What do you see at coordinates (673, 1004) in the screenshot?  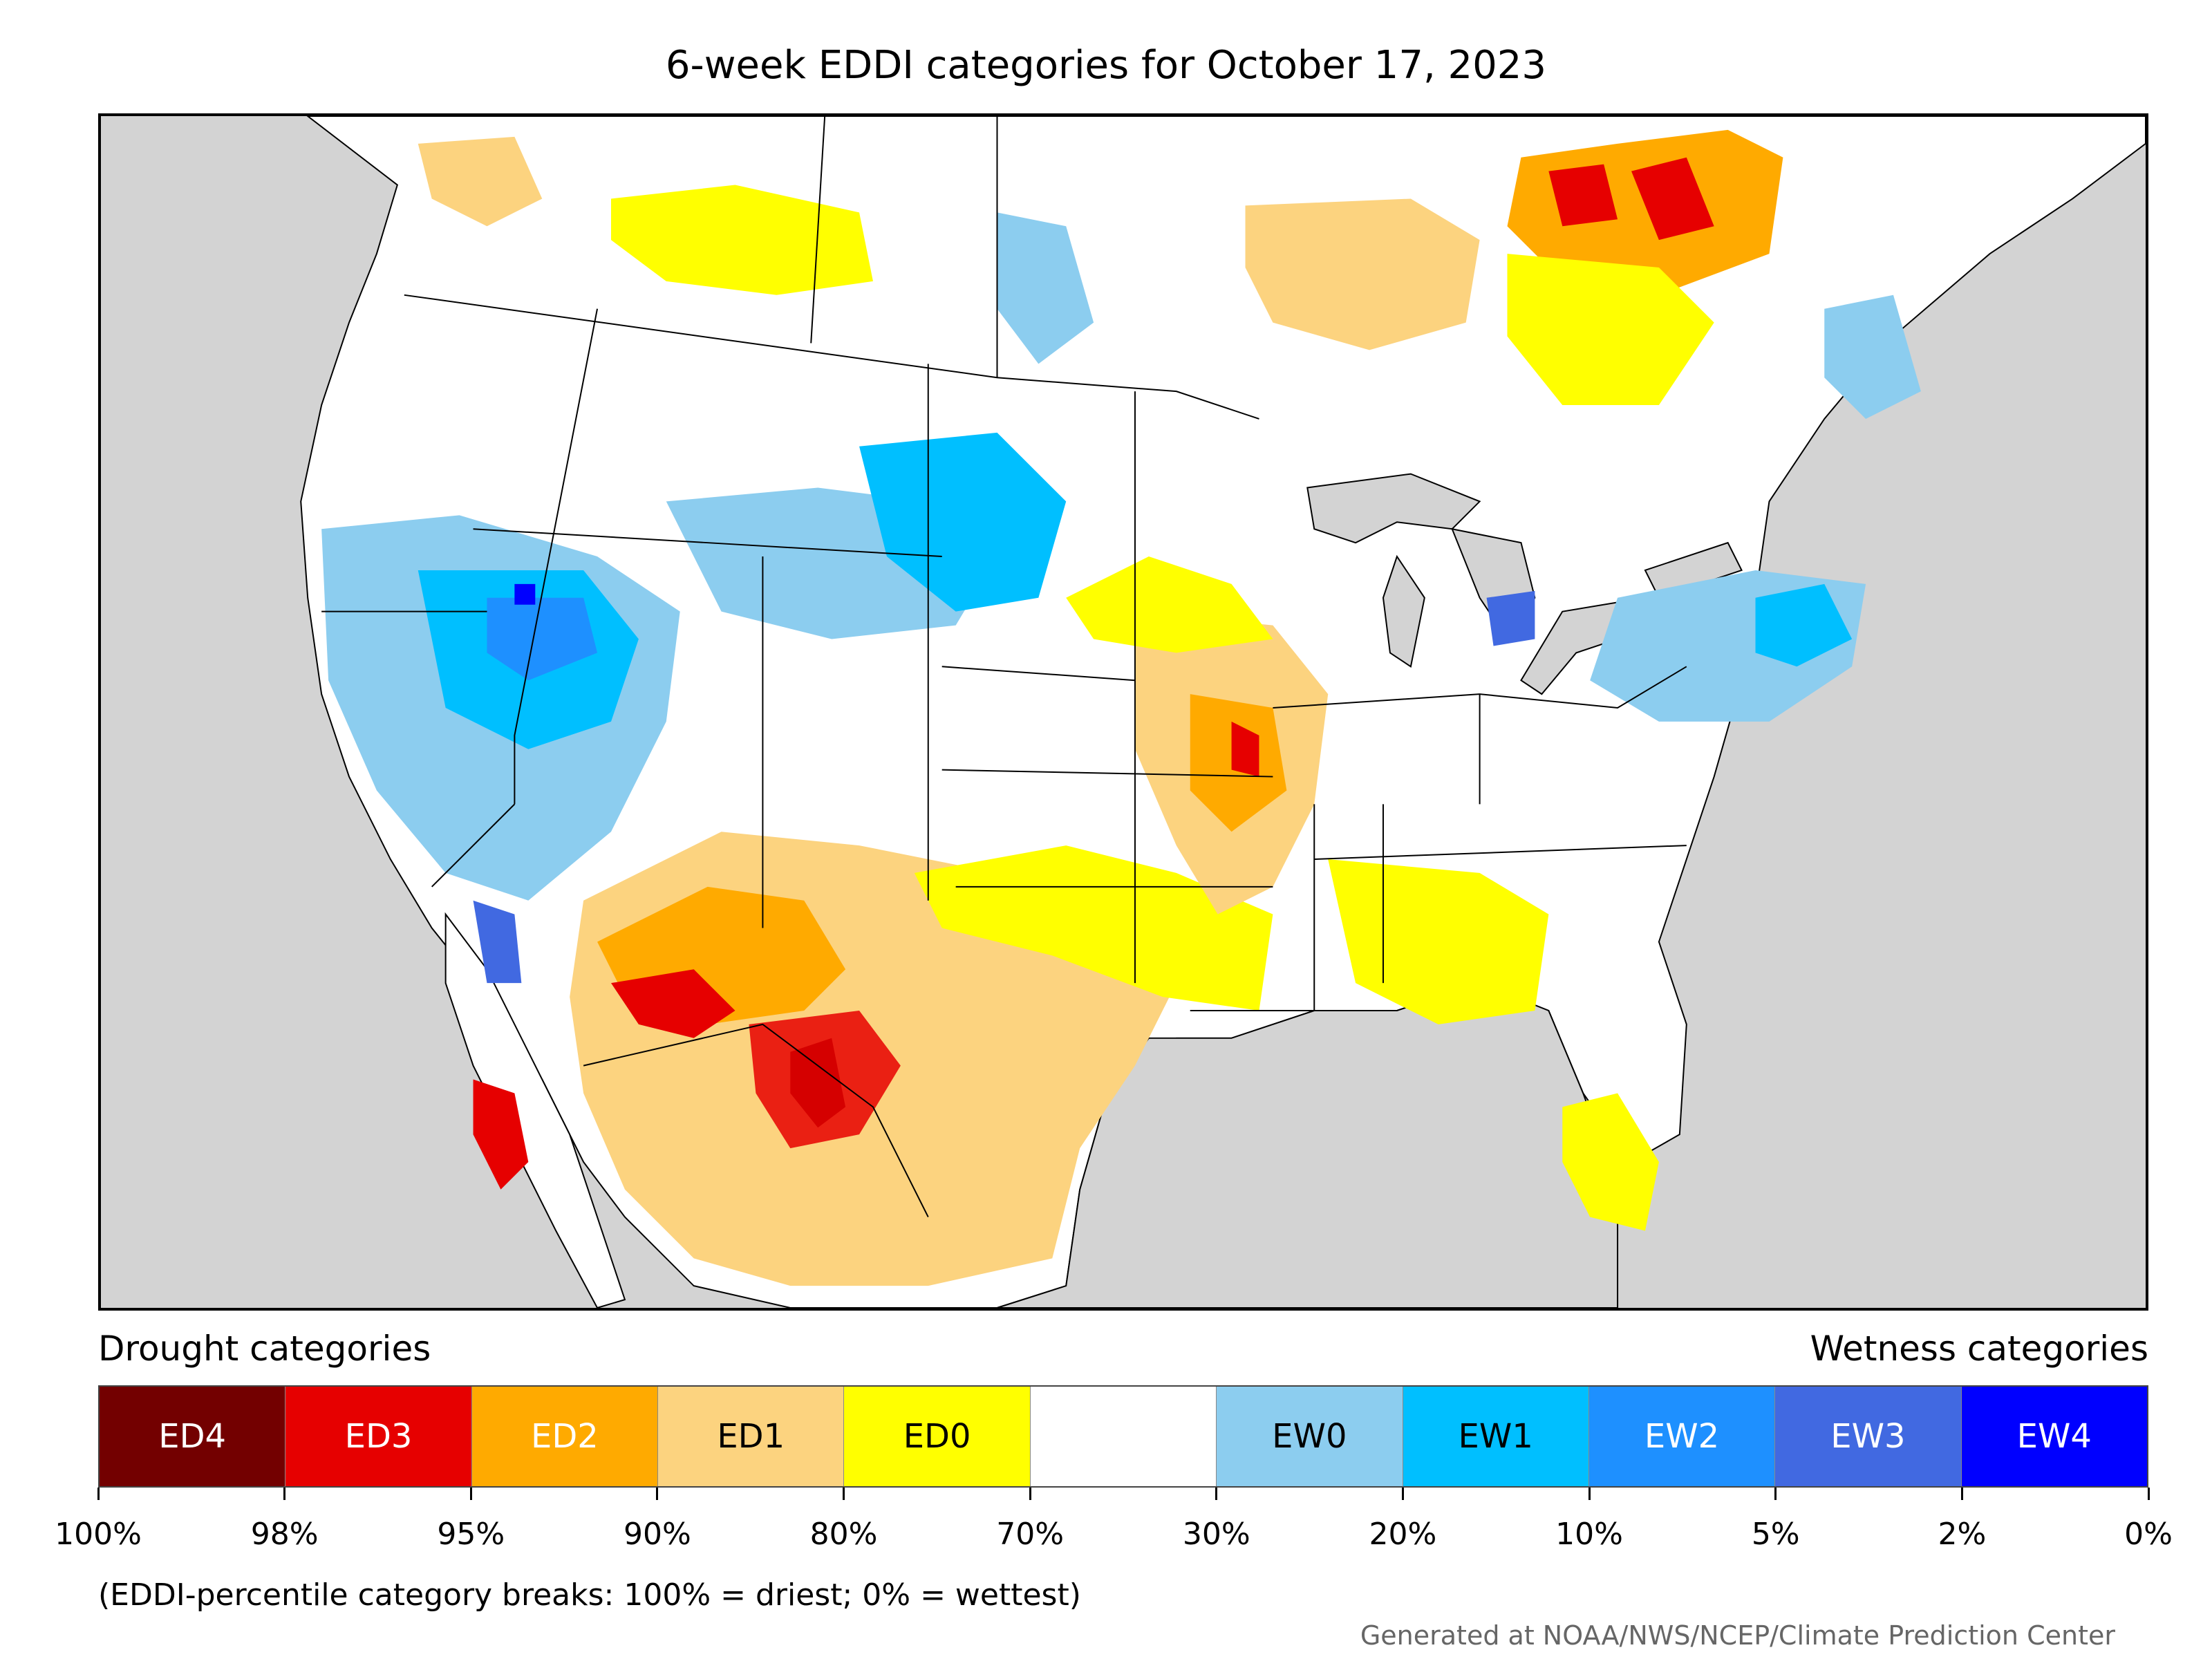 I see `region-ed3-arizona` at bounding box center [673, 1004].